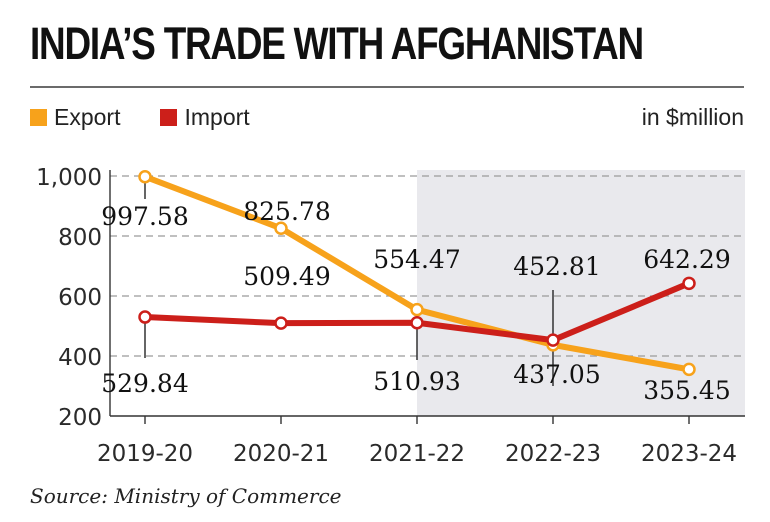 Image resolution: width=770 pixels, height=522 pixels. What do you see at coordinates (144, 216) in the screenshot?
I see `data-label-export: 997.58` at bounding box center [144, 216].